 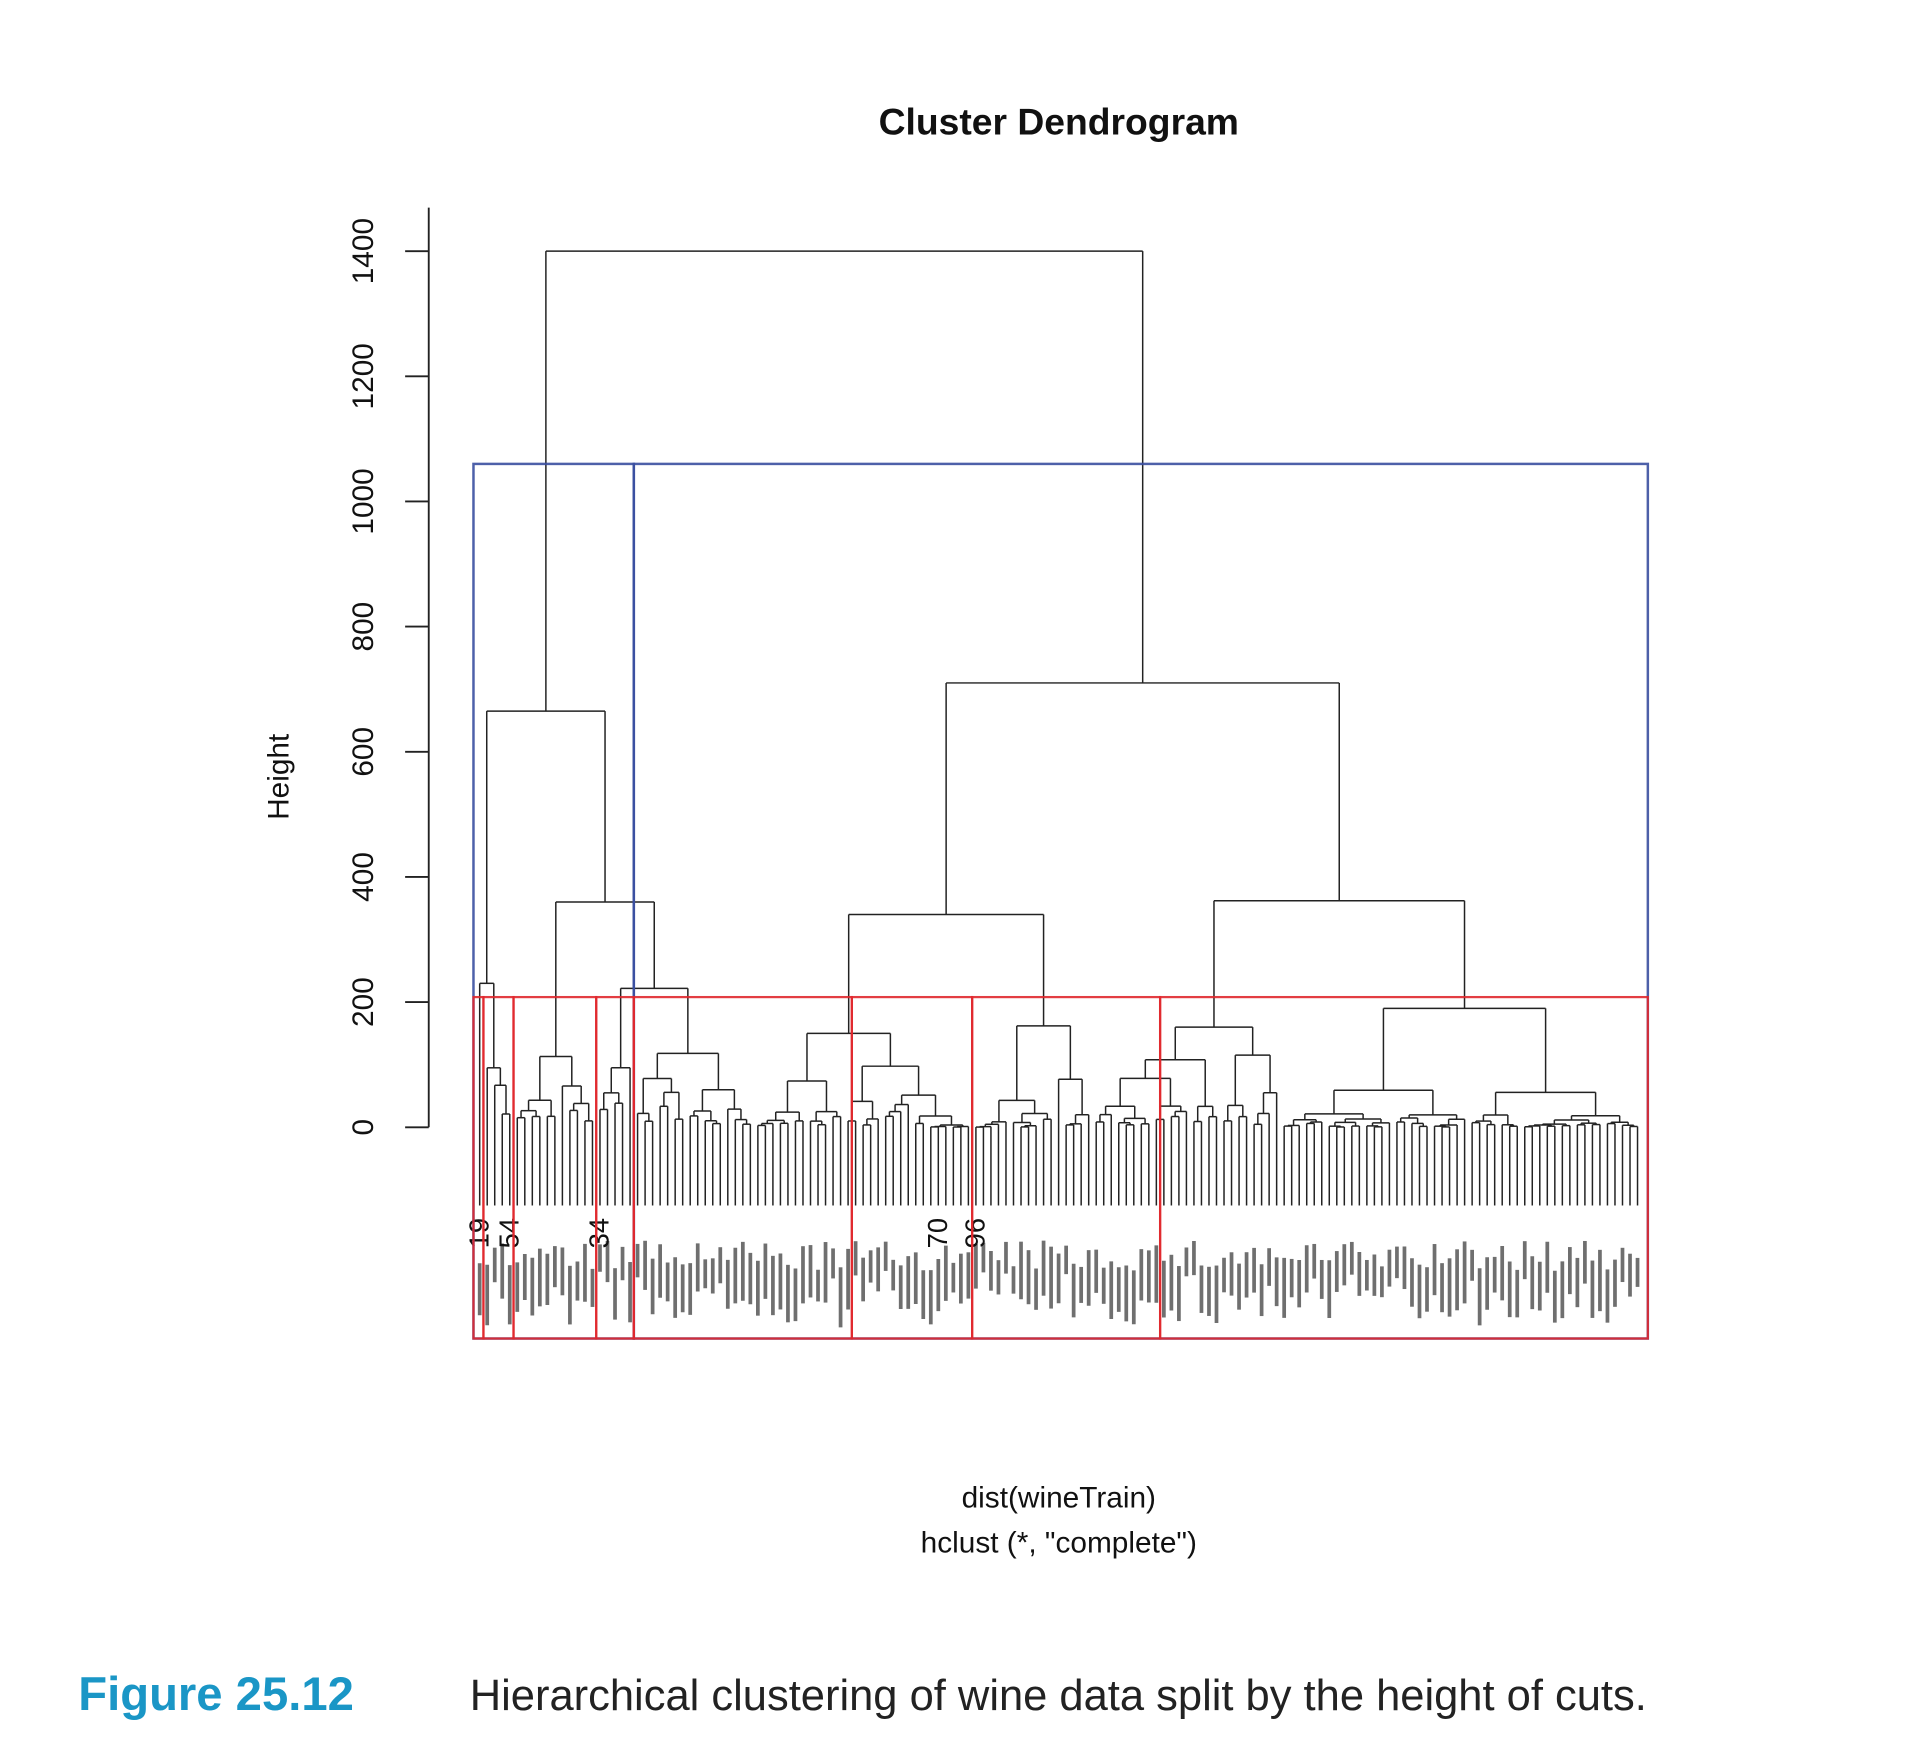 I want to click on y-axis: 0 200 400 600 800 1000 1200 1400, so click(x=388, y=671).